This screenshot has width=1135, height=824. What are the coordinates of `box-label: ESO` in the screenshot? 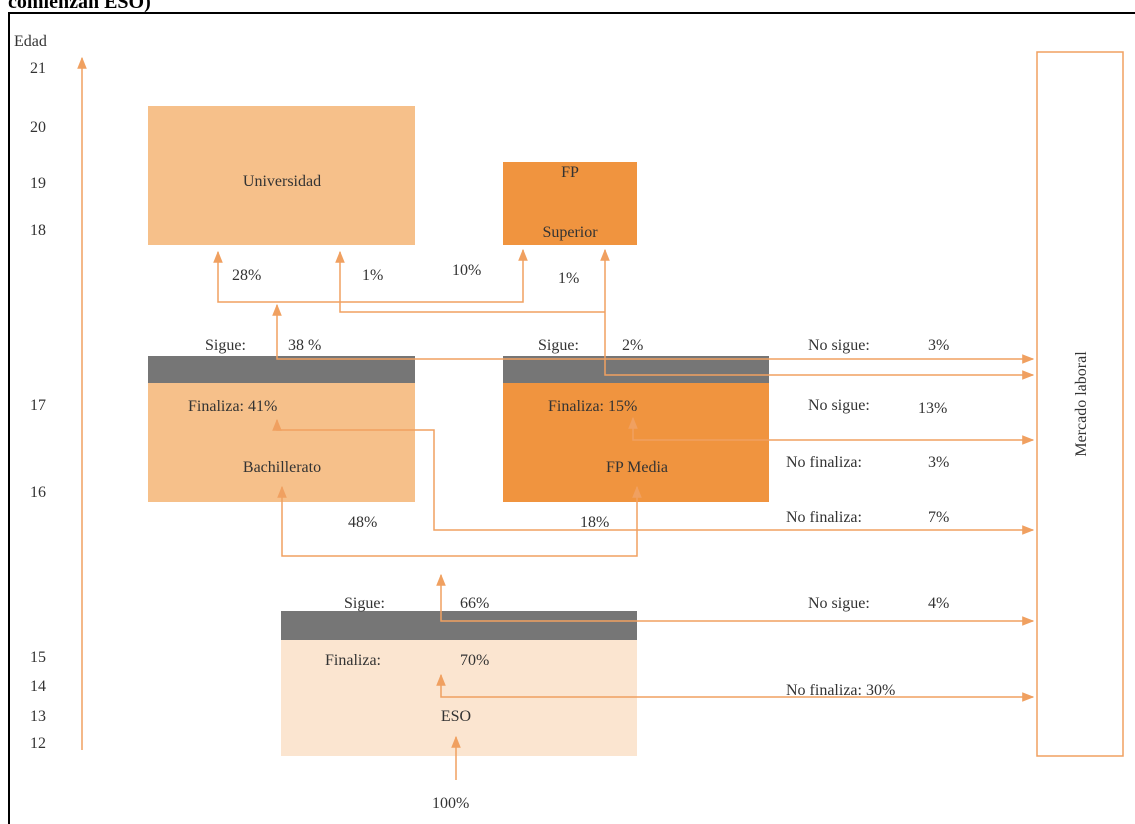 It's located at (456, 716).